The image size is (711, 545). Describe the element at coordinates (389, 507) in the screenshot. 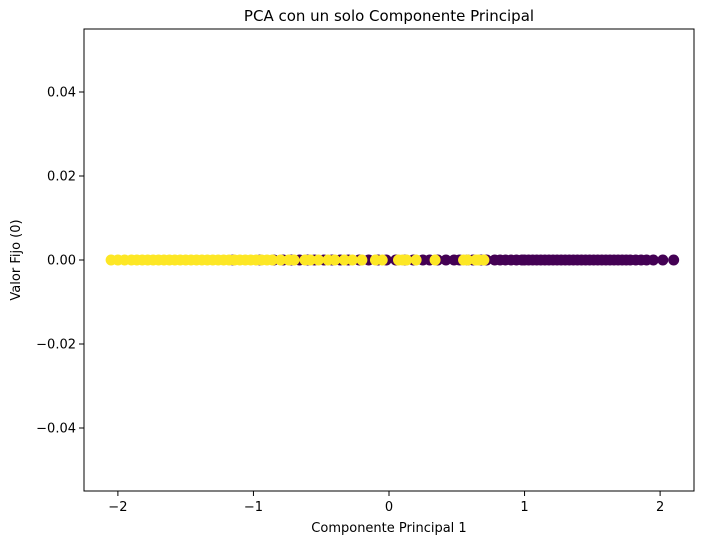

I see `x-tick-label: 0` at that location.